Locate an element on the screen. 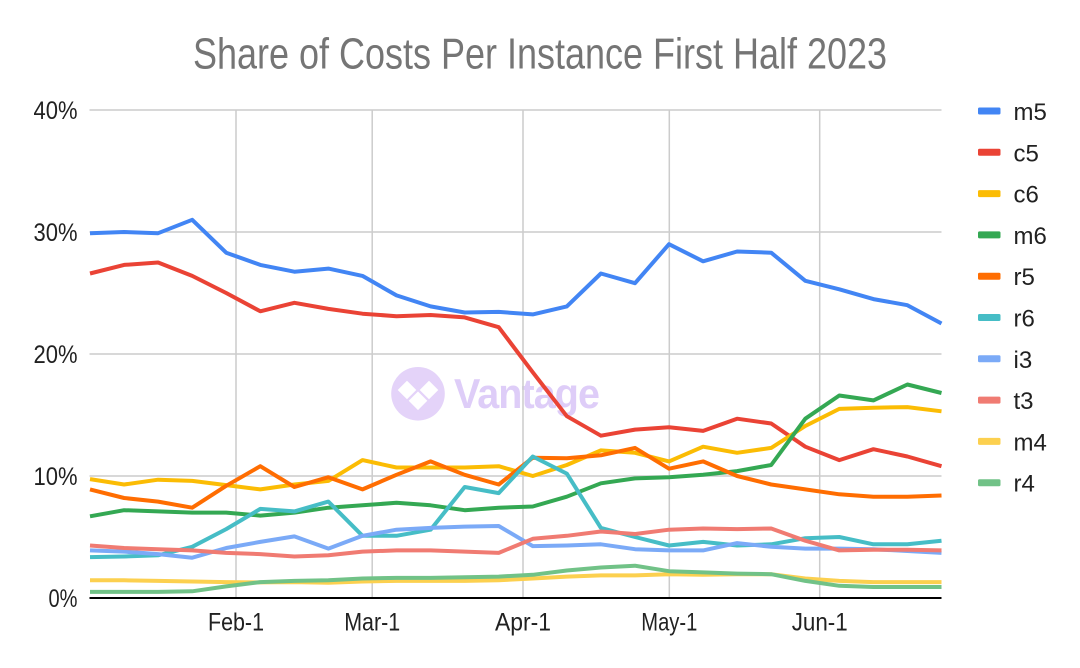  svg-text: r5 is located at coordinates (1024, 277).